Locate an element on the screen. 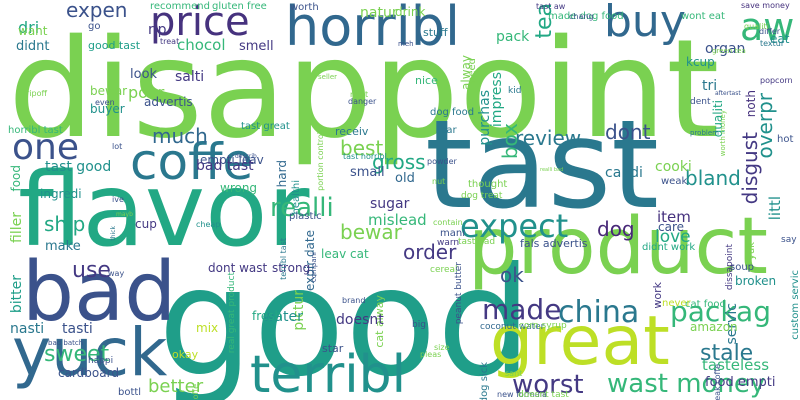  word: dog is located at coordinates (616, 229).